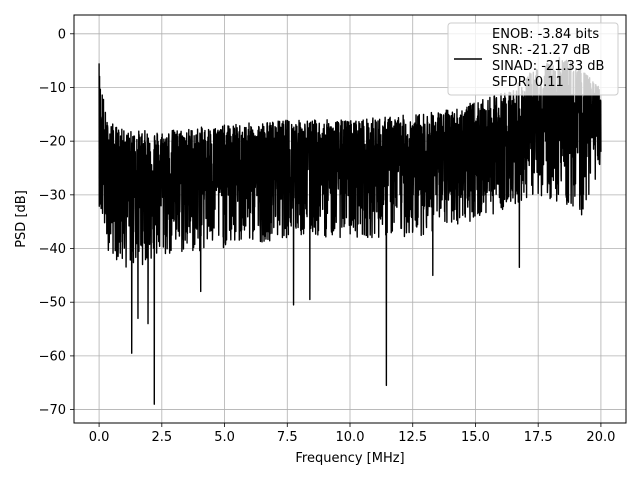 This screenshot has width=640, height=480. What do you see at coordinates (56, 222) in the screenshot?
I see `y-axis-ticks: 0 −10 −20 −30 −40 −50 −60 −70` at bounding box center [56, 222].